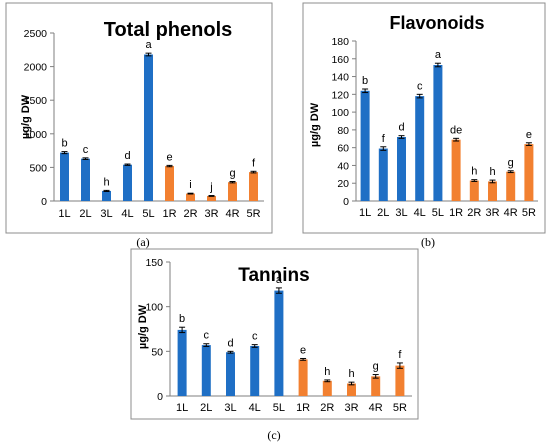 This screenshot has height=444, width=550. I want to click on y-tick-label: 500, so click(38, 168).